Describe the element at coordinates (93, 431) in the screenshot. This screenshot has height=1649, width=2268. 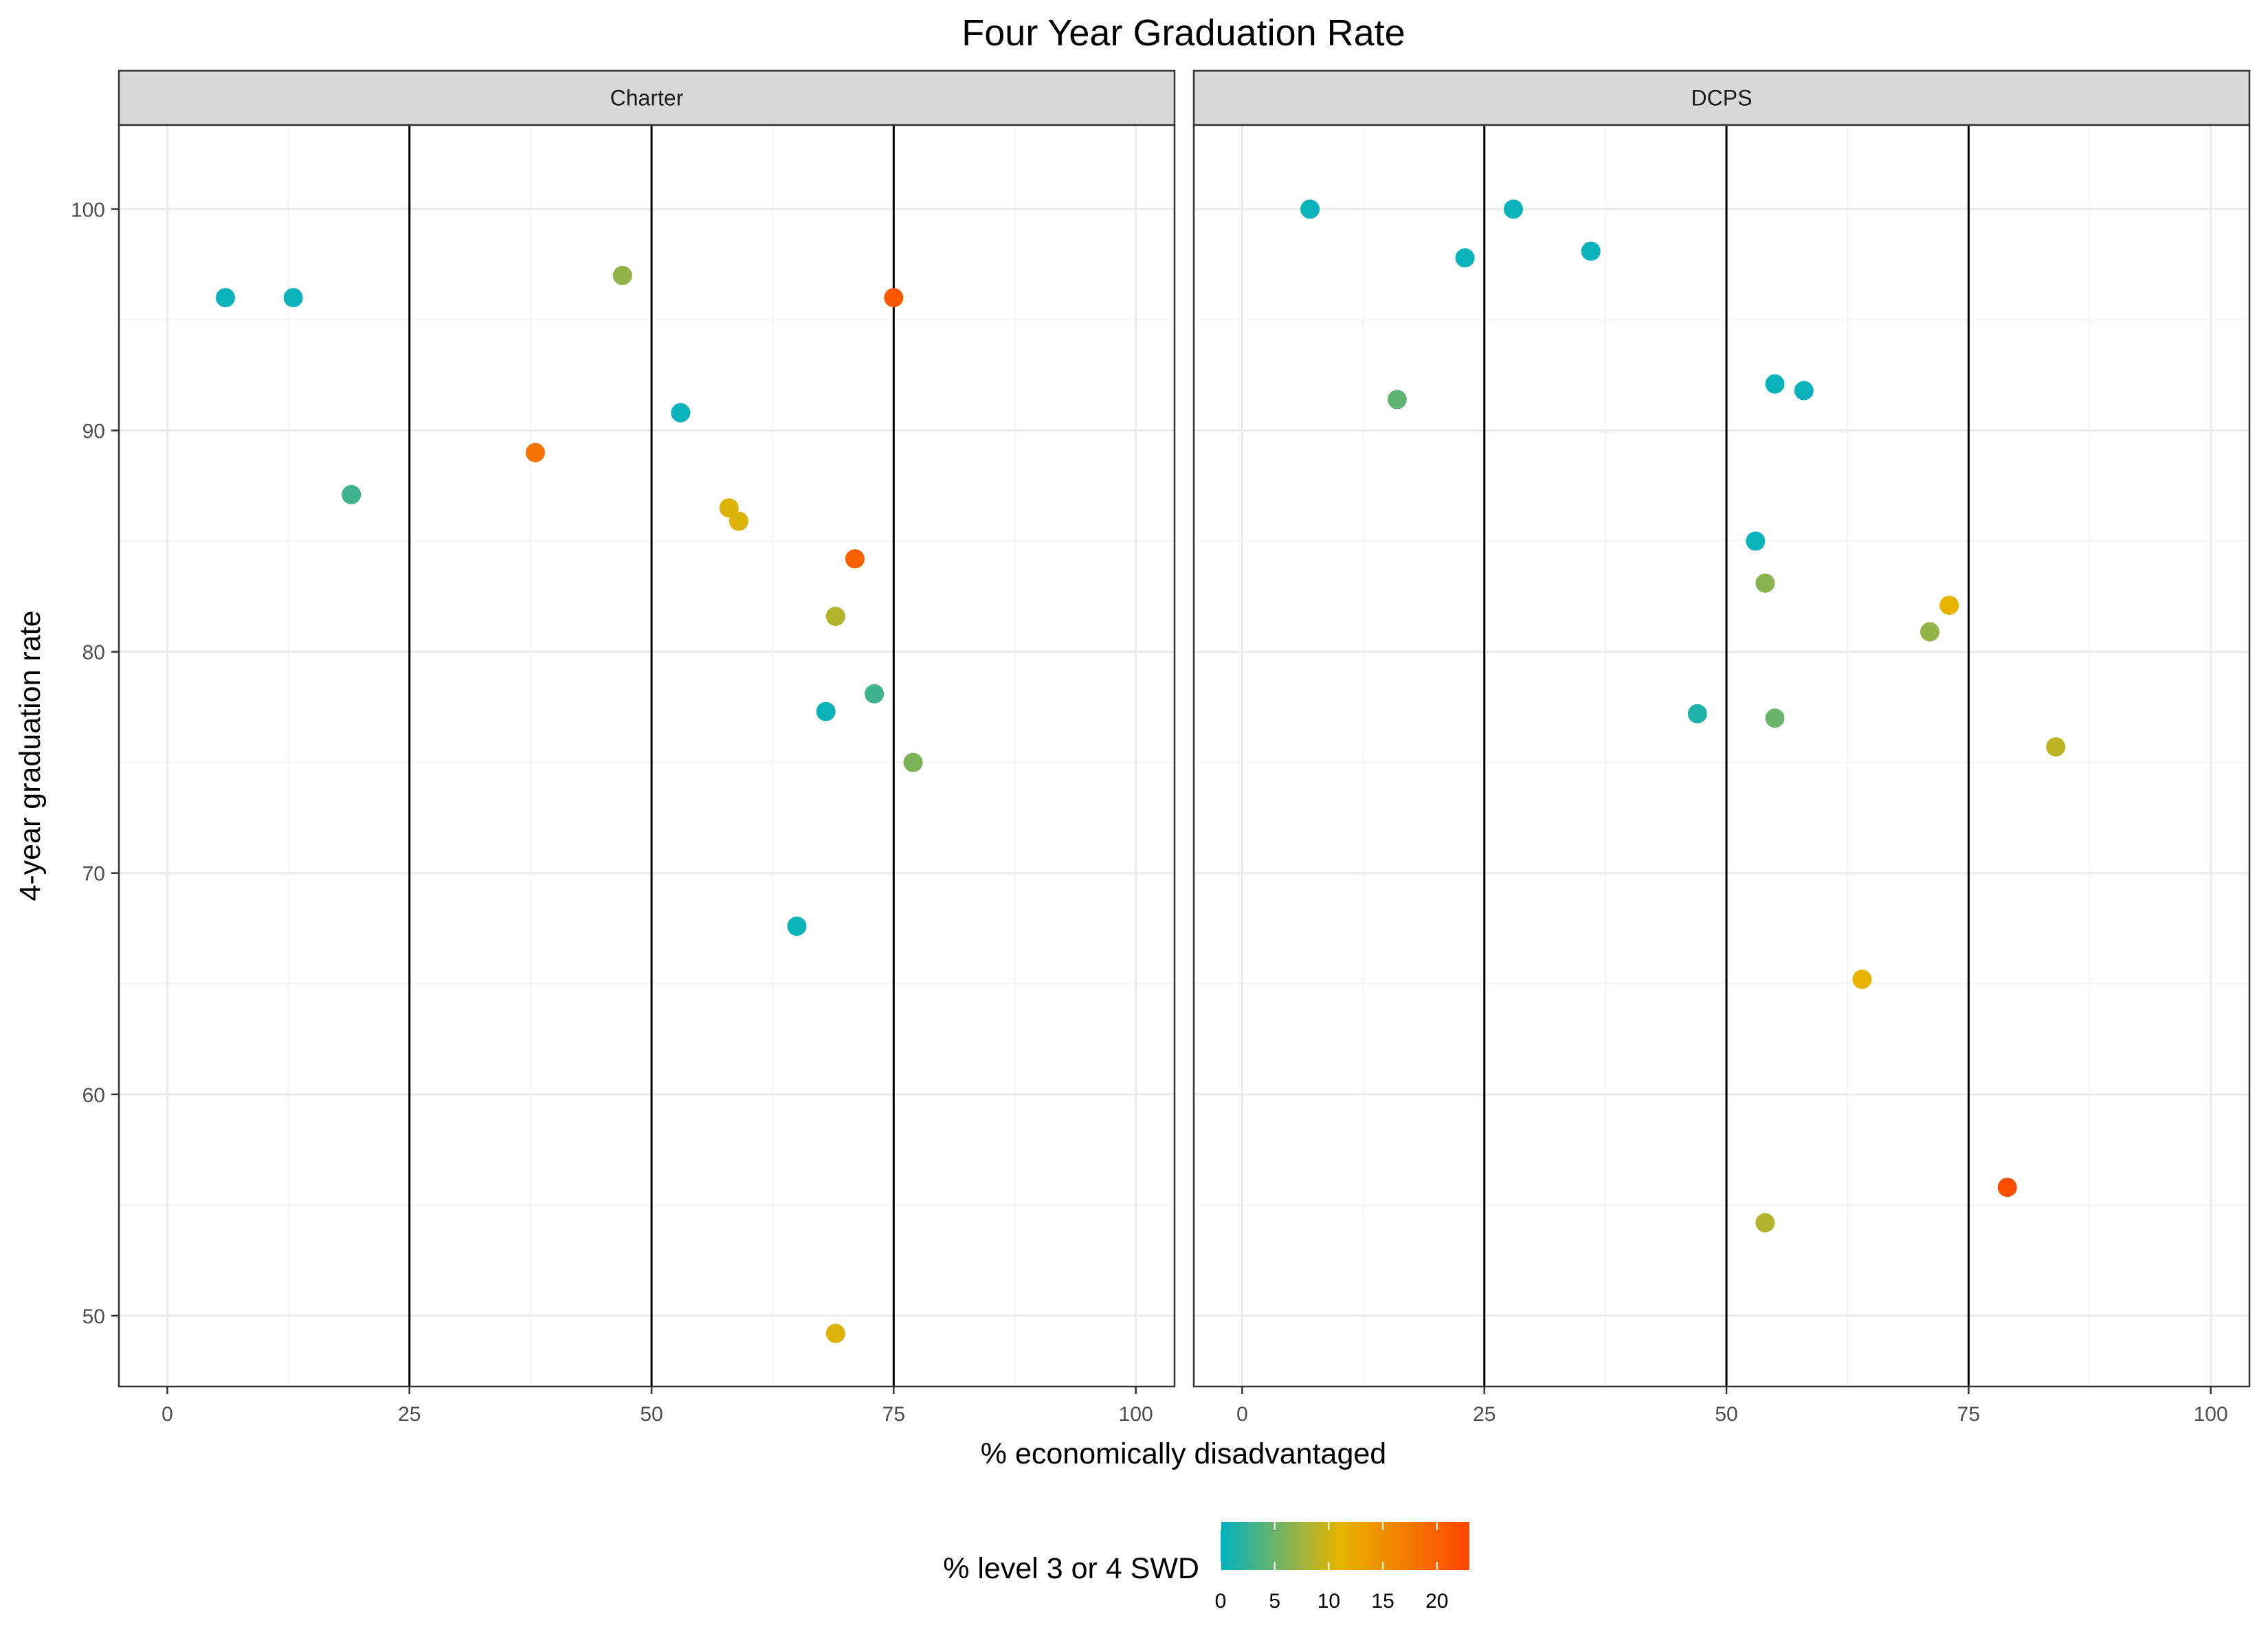
I see `y-tick-label: 90` at that location.